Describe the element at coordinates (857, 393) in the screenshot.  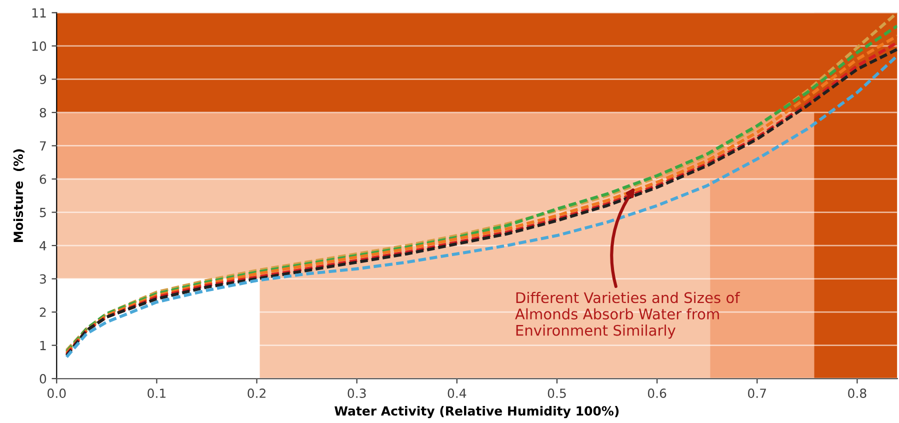
I see `x-tick-label: 0.8` at that location.